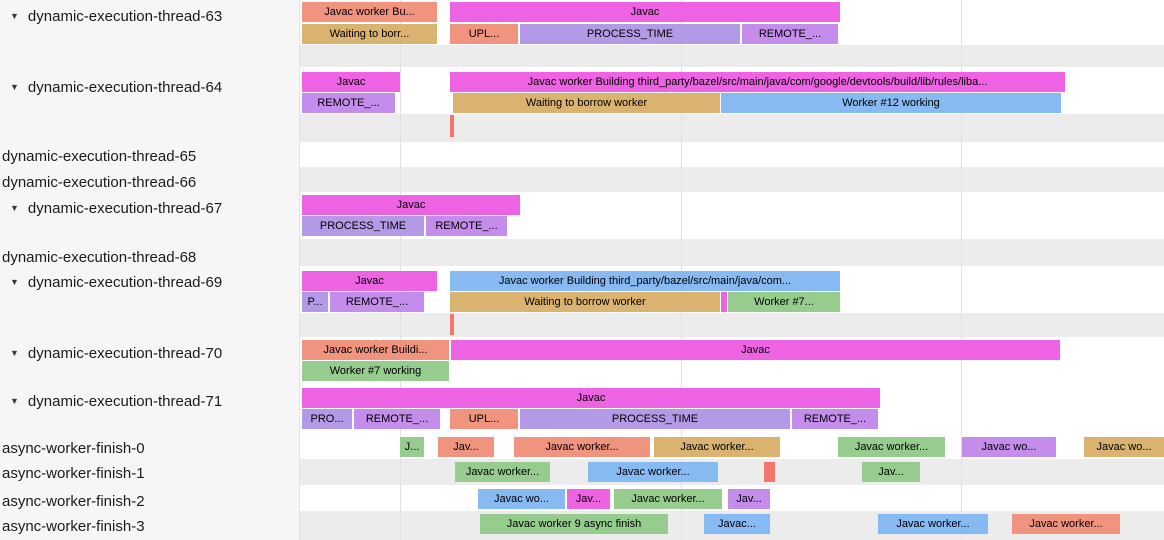 The image size is (1164, 540). I want to click on thread-name: async-worker-finish-2, so click(73, 501).